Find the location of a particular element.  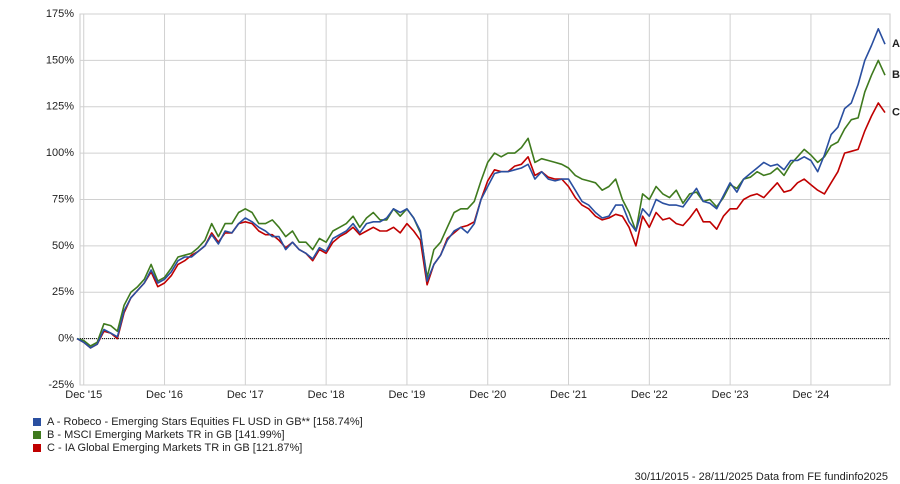

y-tick-label: 25% is located at coordinates (63, 292).